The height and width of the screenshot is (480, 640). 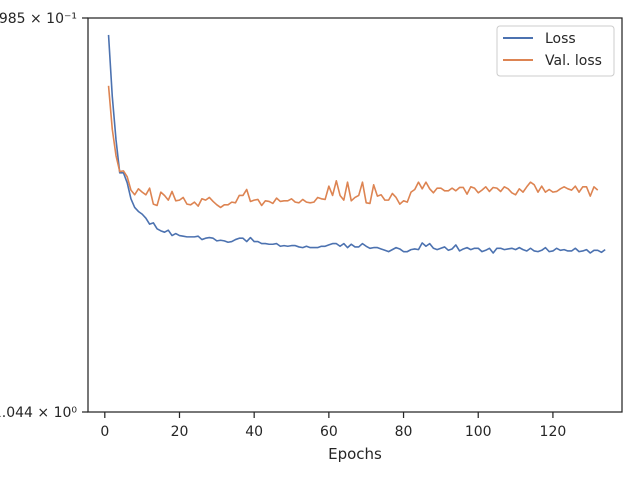 What do you see at coordinates (180, 432) in the screenshot?
I see `x-tick-label: 20` at bounding box center [180, 432].